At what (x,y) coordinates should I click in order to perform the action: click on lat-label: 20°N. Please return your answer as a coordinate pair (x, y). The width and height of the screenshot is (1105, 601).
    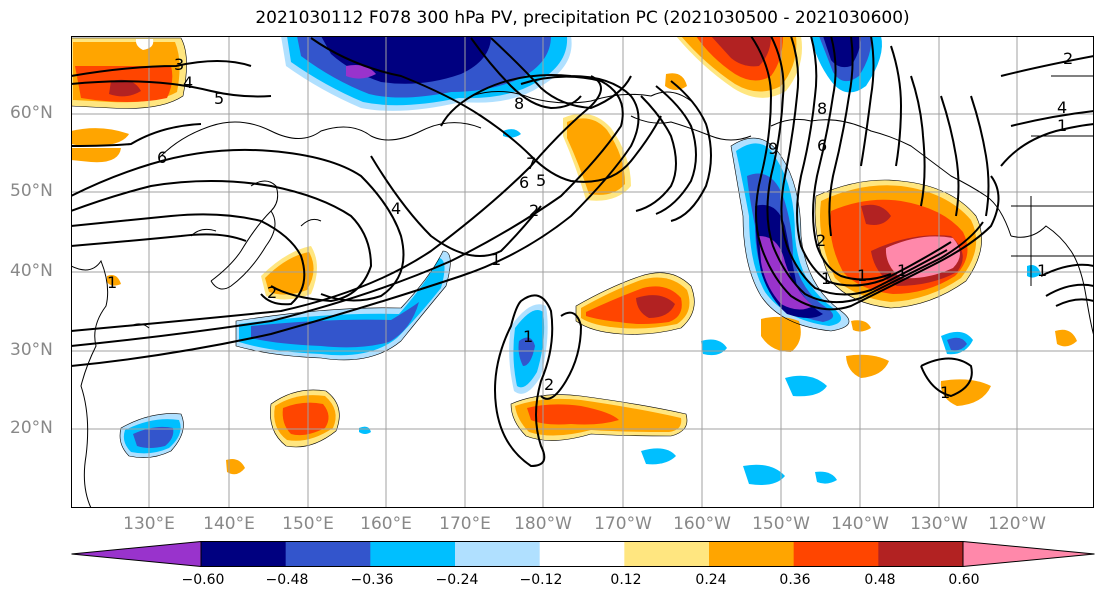
    Looking at the image, I should click on (31, 428).